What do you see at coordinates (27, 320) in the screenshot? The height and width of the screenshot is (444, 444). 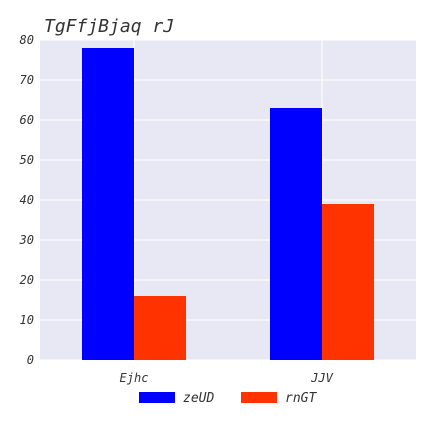 I see `y-tick-label: 10` at bounding box center [27, 320].